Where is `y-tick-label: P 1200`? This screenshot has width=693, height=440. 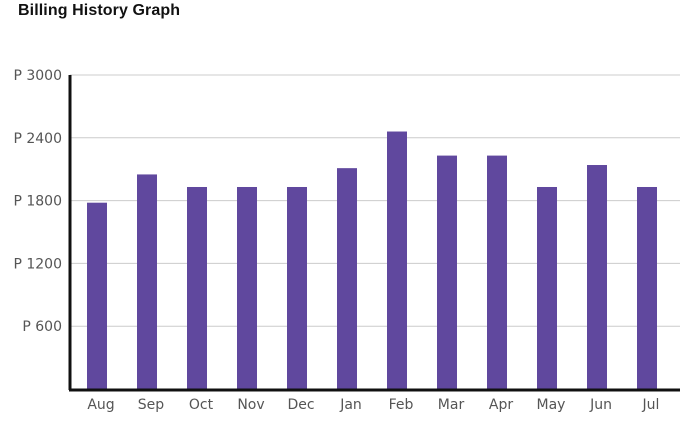 y-tick-label: P 1200 is located at coordinates (37, 264).